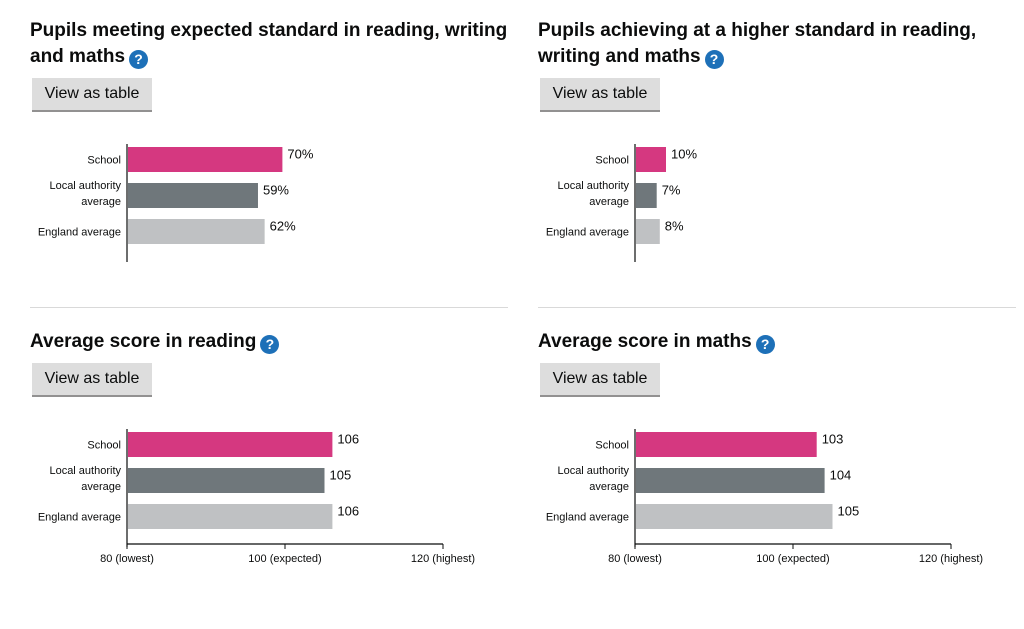 The image size is (1024, 629). What do you see at coordinates (674, 226) in the screenshot?
I see `data-label: 8%` at bounding box center [674, 226].